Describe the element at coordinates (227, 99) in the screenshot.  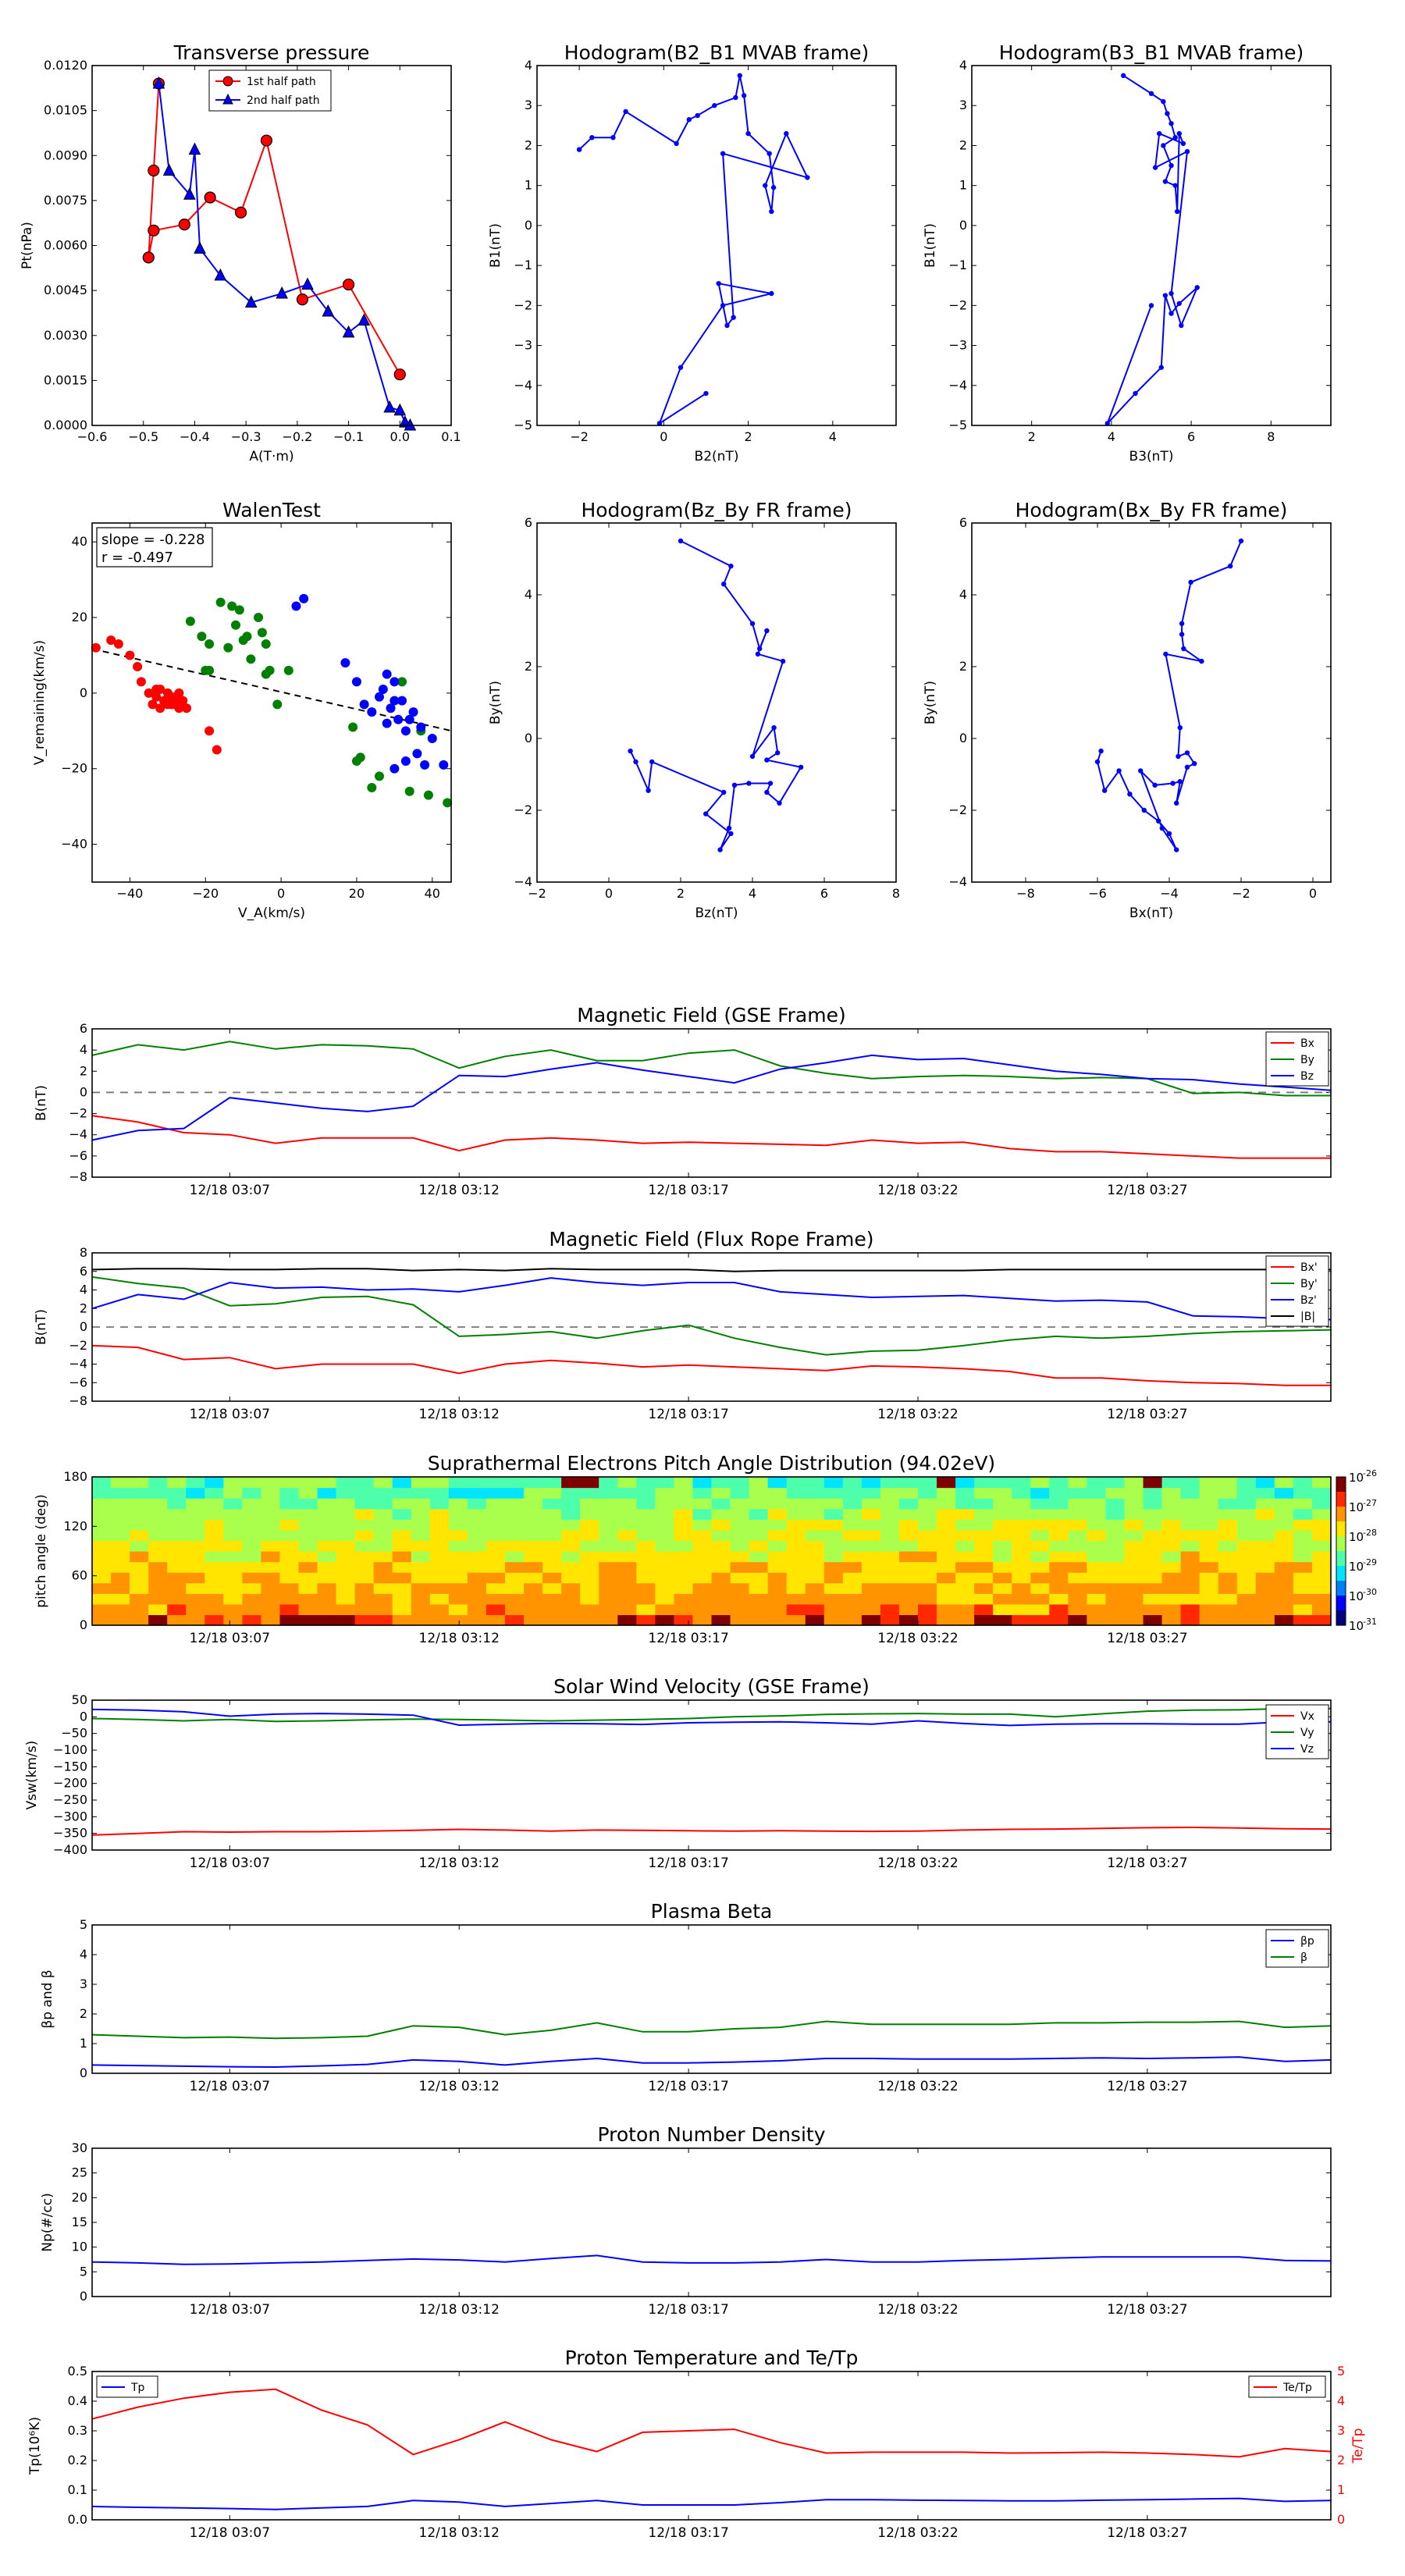
I see `legend-swatch-triangle` at that location.